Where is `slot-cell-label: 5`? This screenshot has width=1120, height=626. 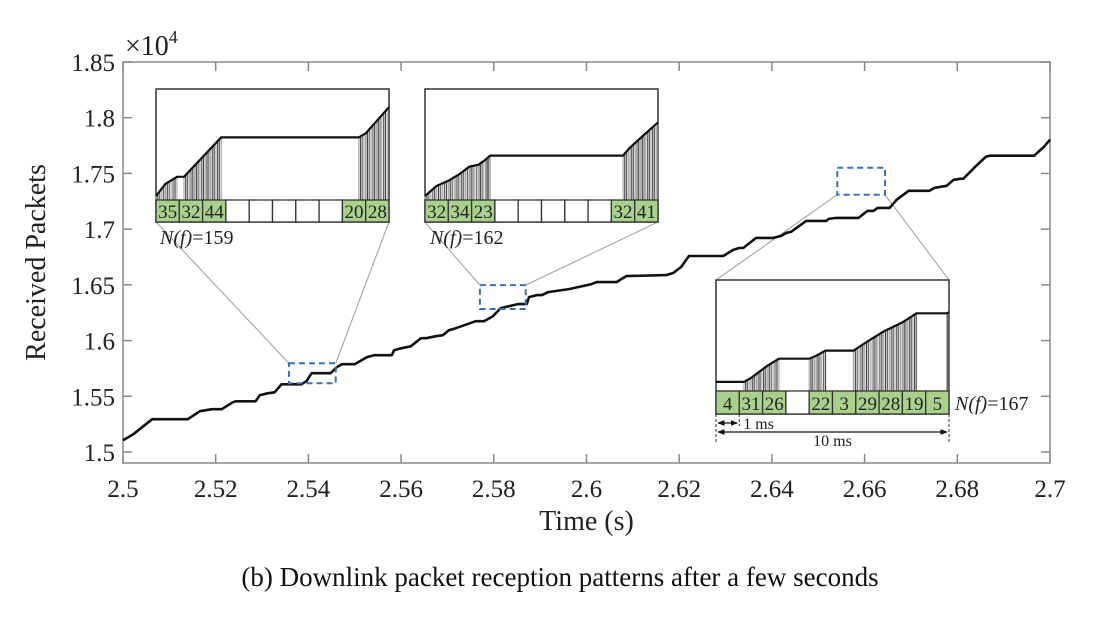 slot-cell-label: 5 is located at coordinates (938, 404).